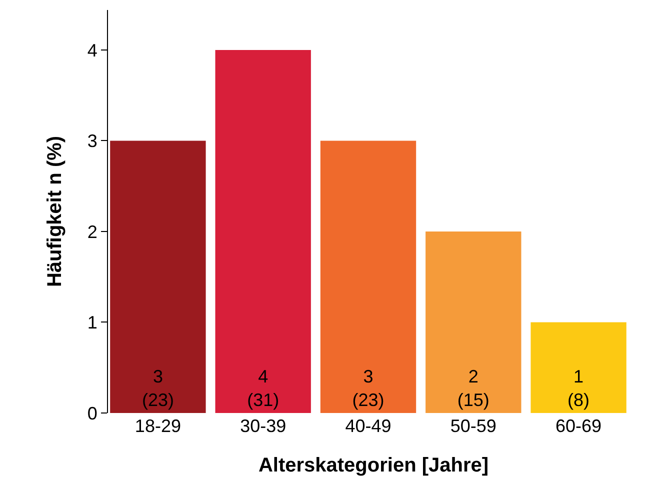 The image size is (655, 502). What do you see at coordinates (263, 388) in the screenshot?
I see `data-label: 4 (31)` at bounding box center [263, 388].